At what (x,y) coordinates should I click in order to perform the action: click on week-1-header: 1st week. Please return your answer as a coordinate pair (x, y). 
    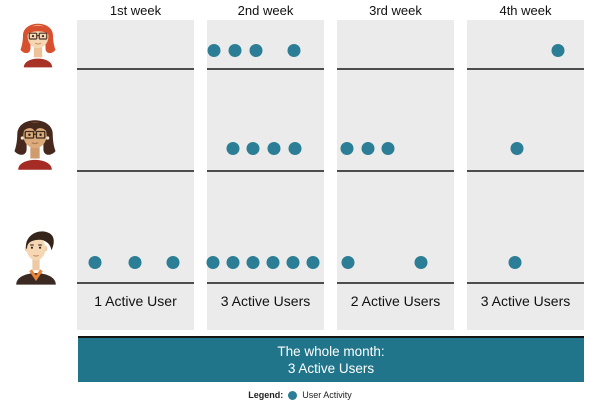
    Looking at the image, I should click on (135, 10).